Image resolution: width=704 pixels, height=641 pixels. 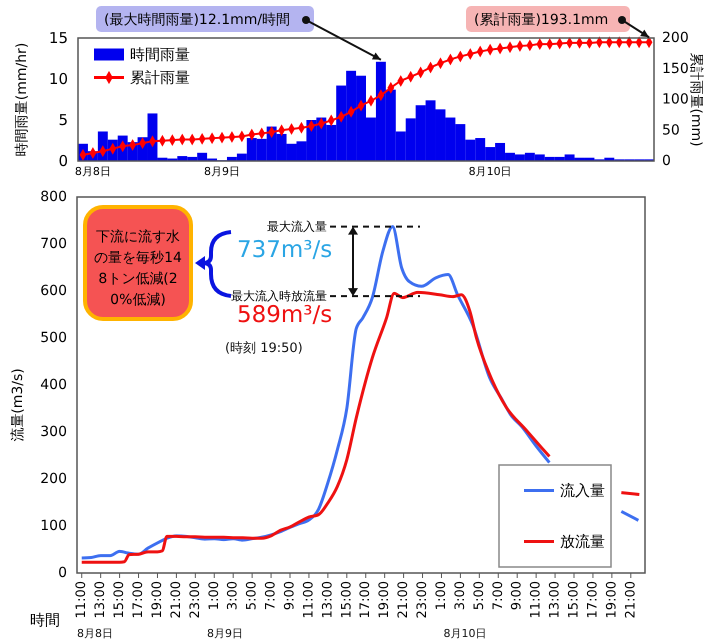 I want to click on x-axis-title: 時間, so click(x=45, y=620).